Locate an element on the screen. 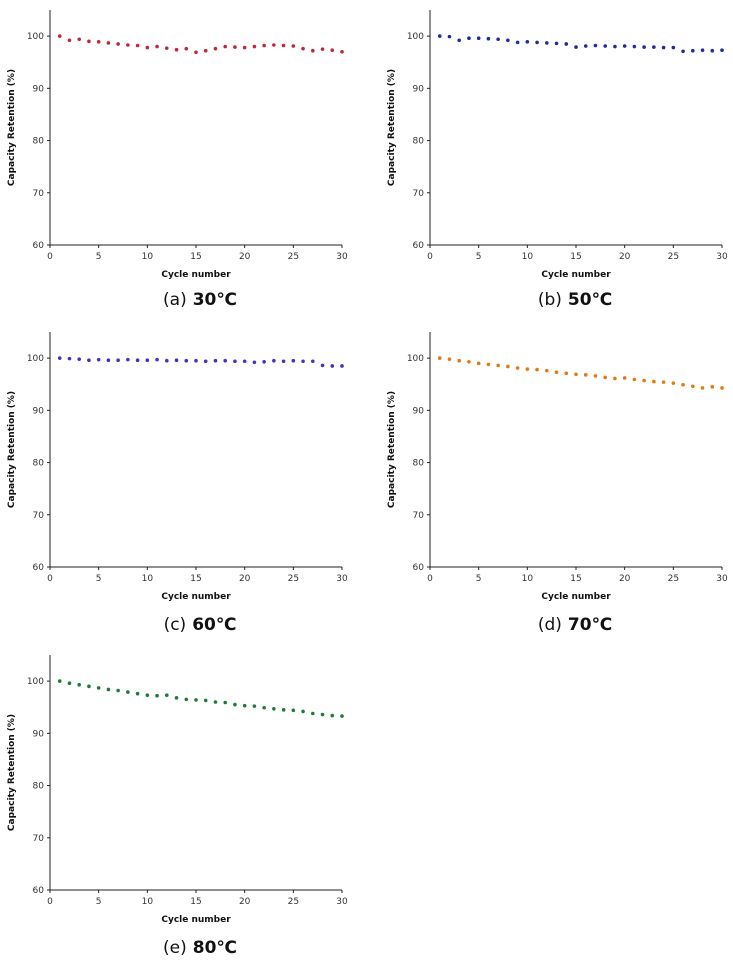 This screenshot has width=733, height=968. y-tick-label-a: 70 is located at coordinates (39, 194).